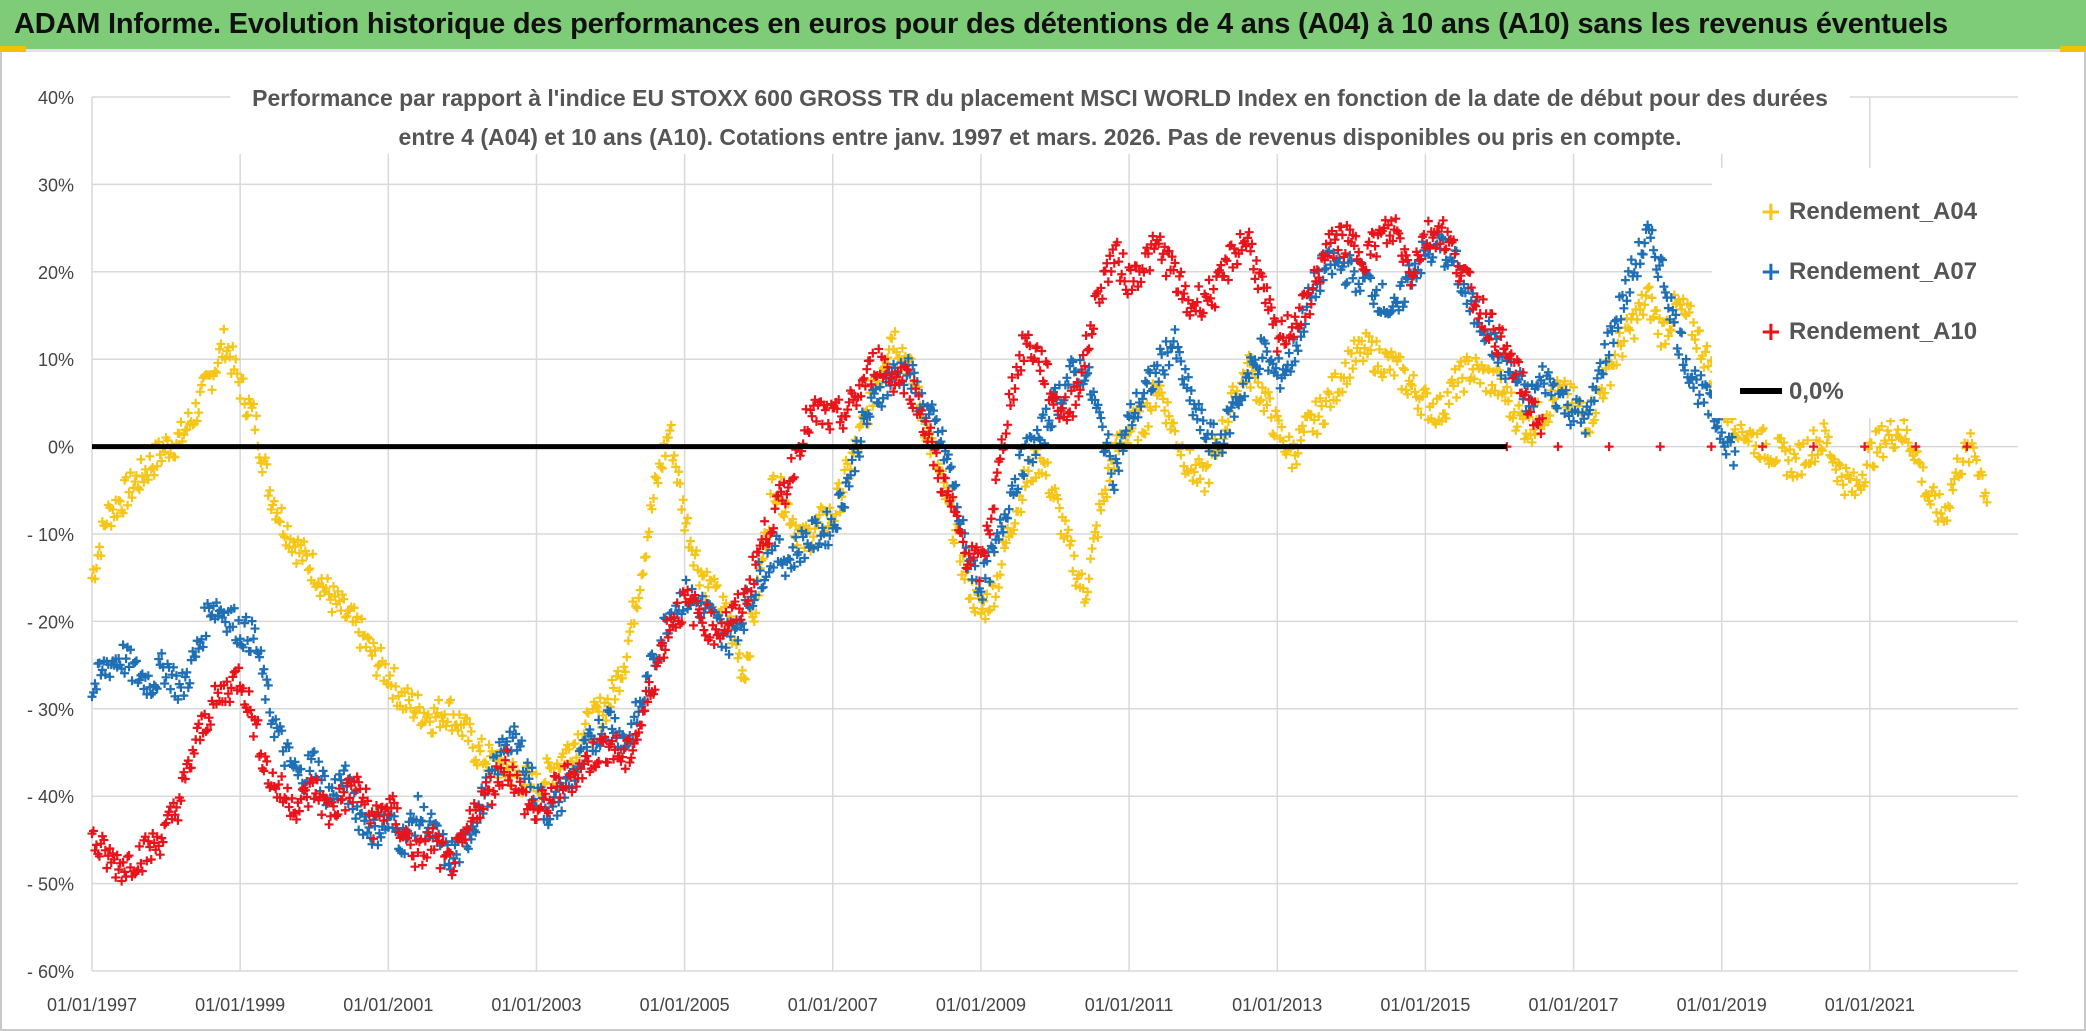 The image size is (2086, 1031). I want to click on x-tick-label: 01/01/1997, so click(92, 1005).